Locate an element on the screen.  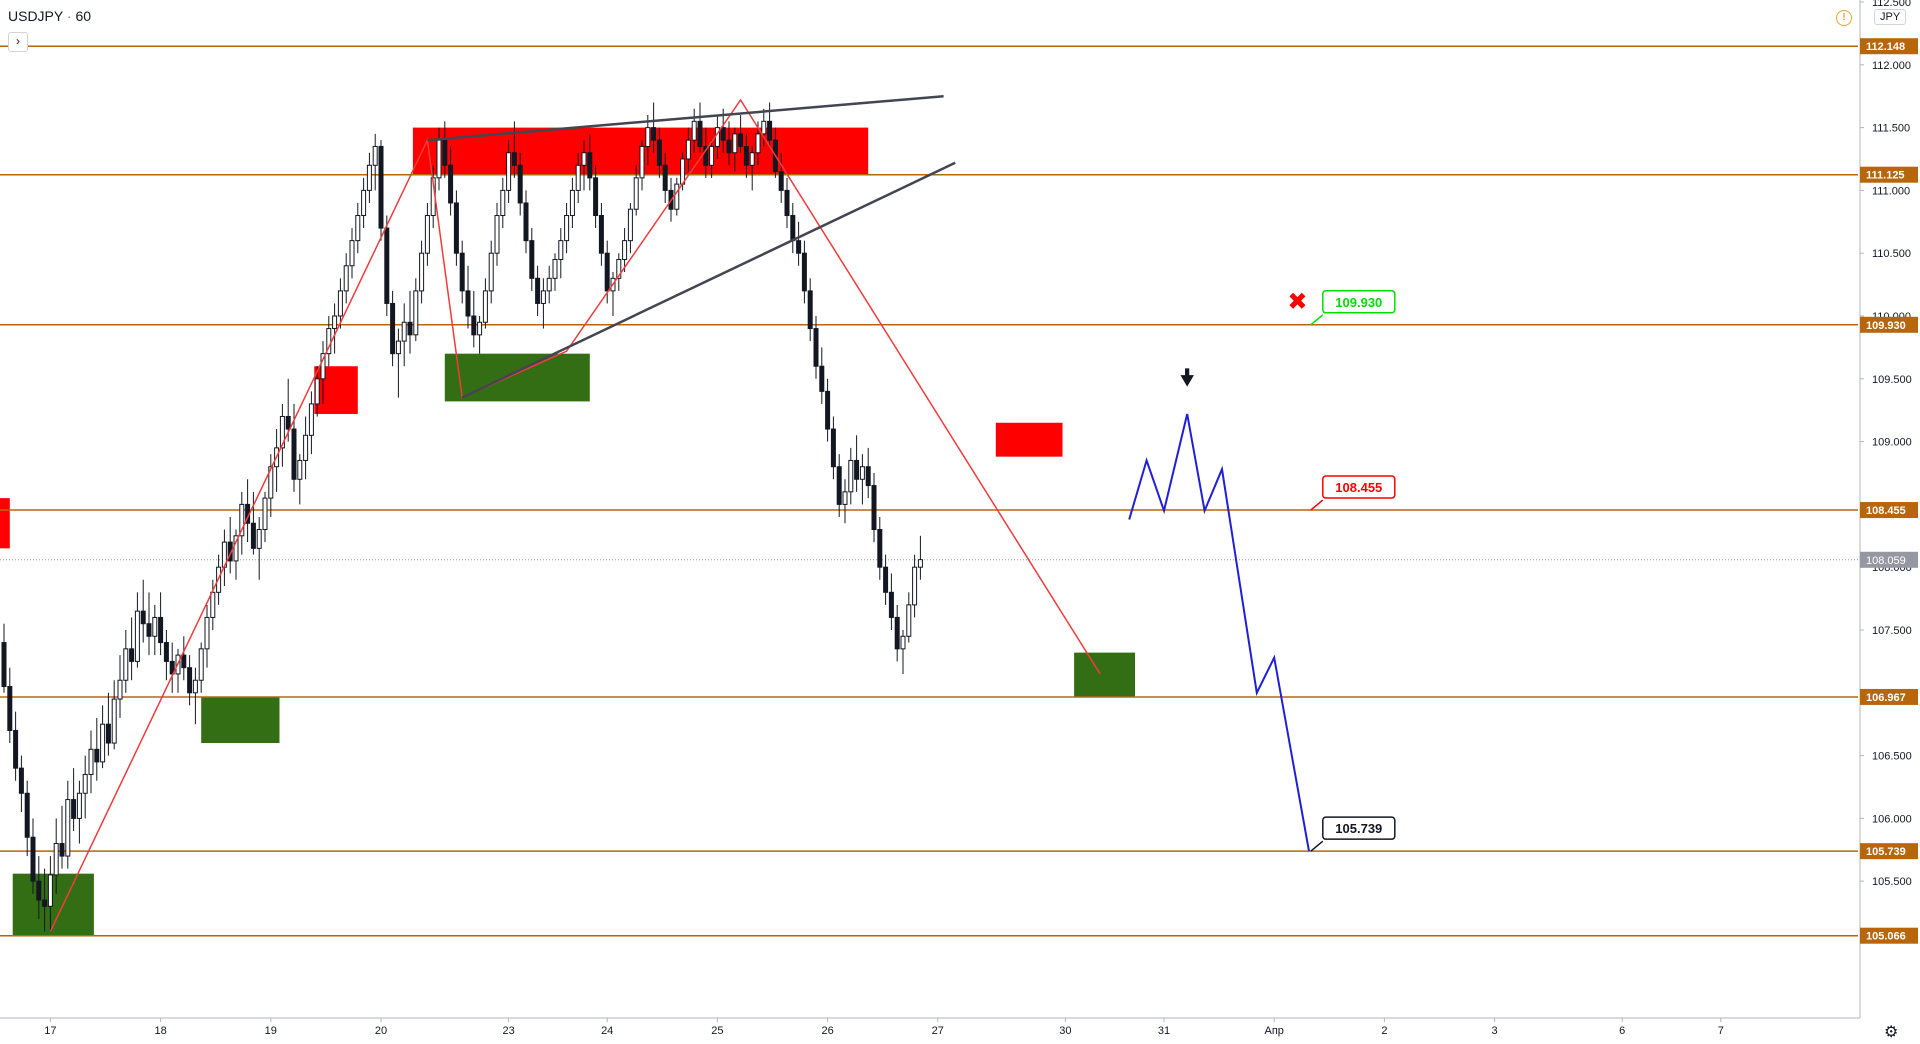
warning-icon: ! is located at coordinates (1844, 18).